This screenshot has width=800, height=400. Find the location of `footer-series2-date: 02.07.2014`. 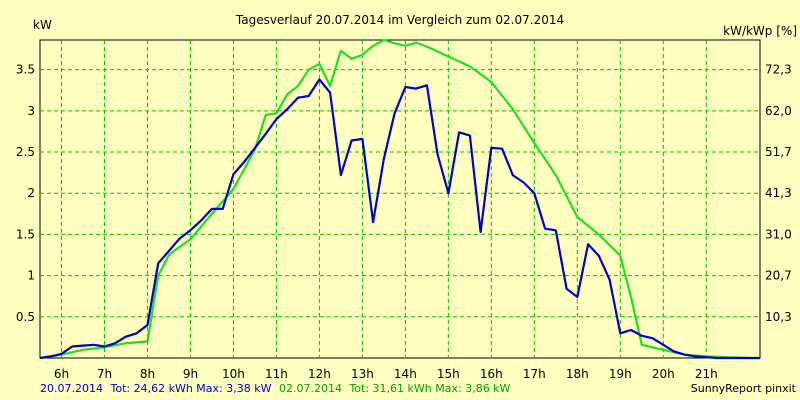

footer-series2-date: 02.07.2014 is located at coordinates (310, 388).